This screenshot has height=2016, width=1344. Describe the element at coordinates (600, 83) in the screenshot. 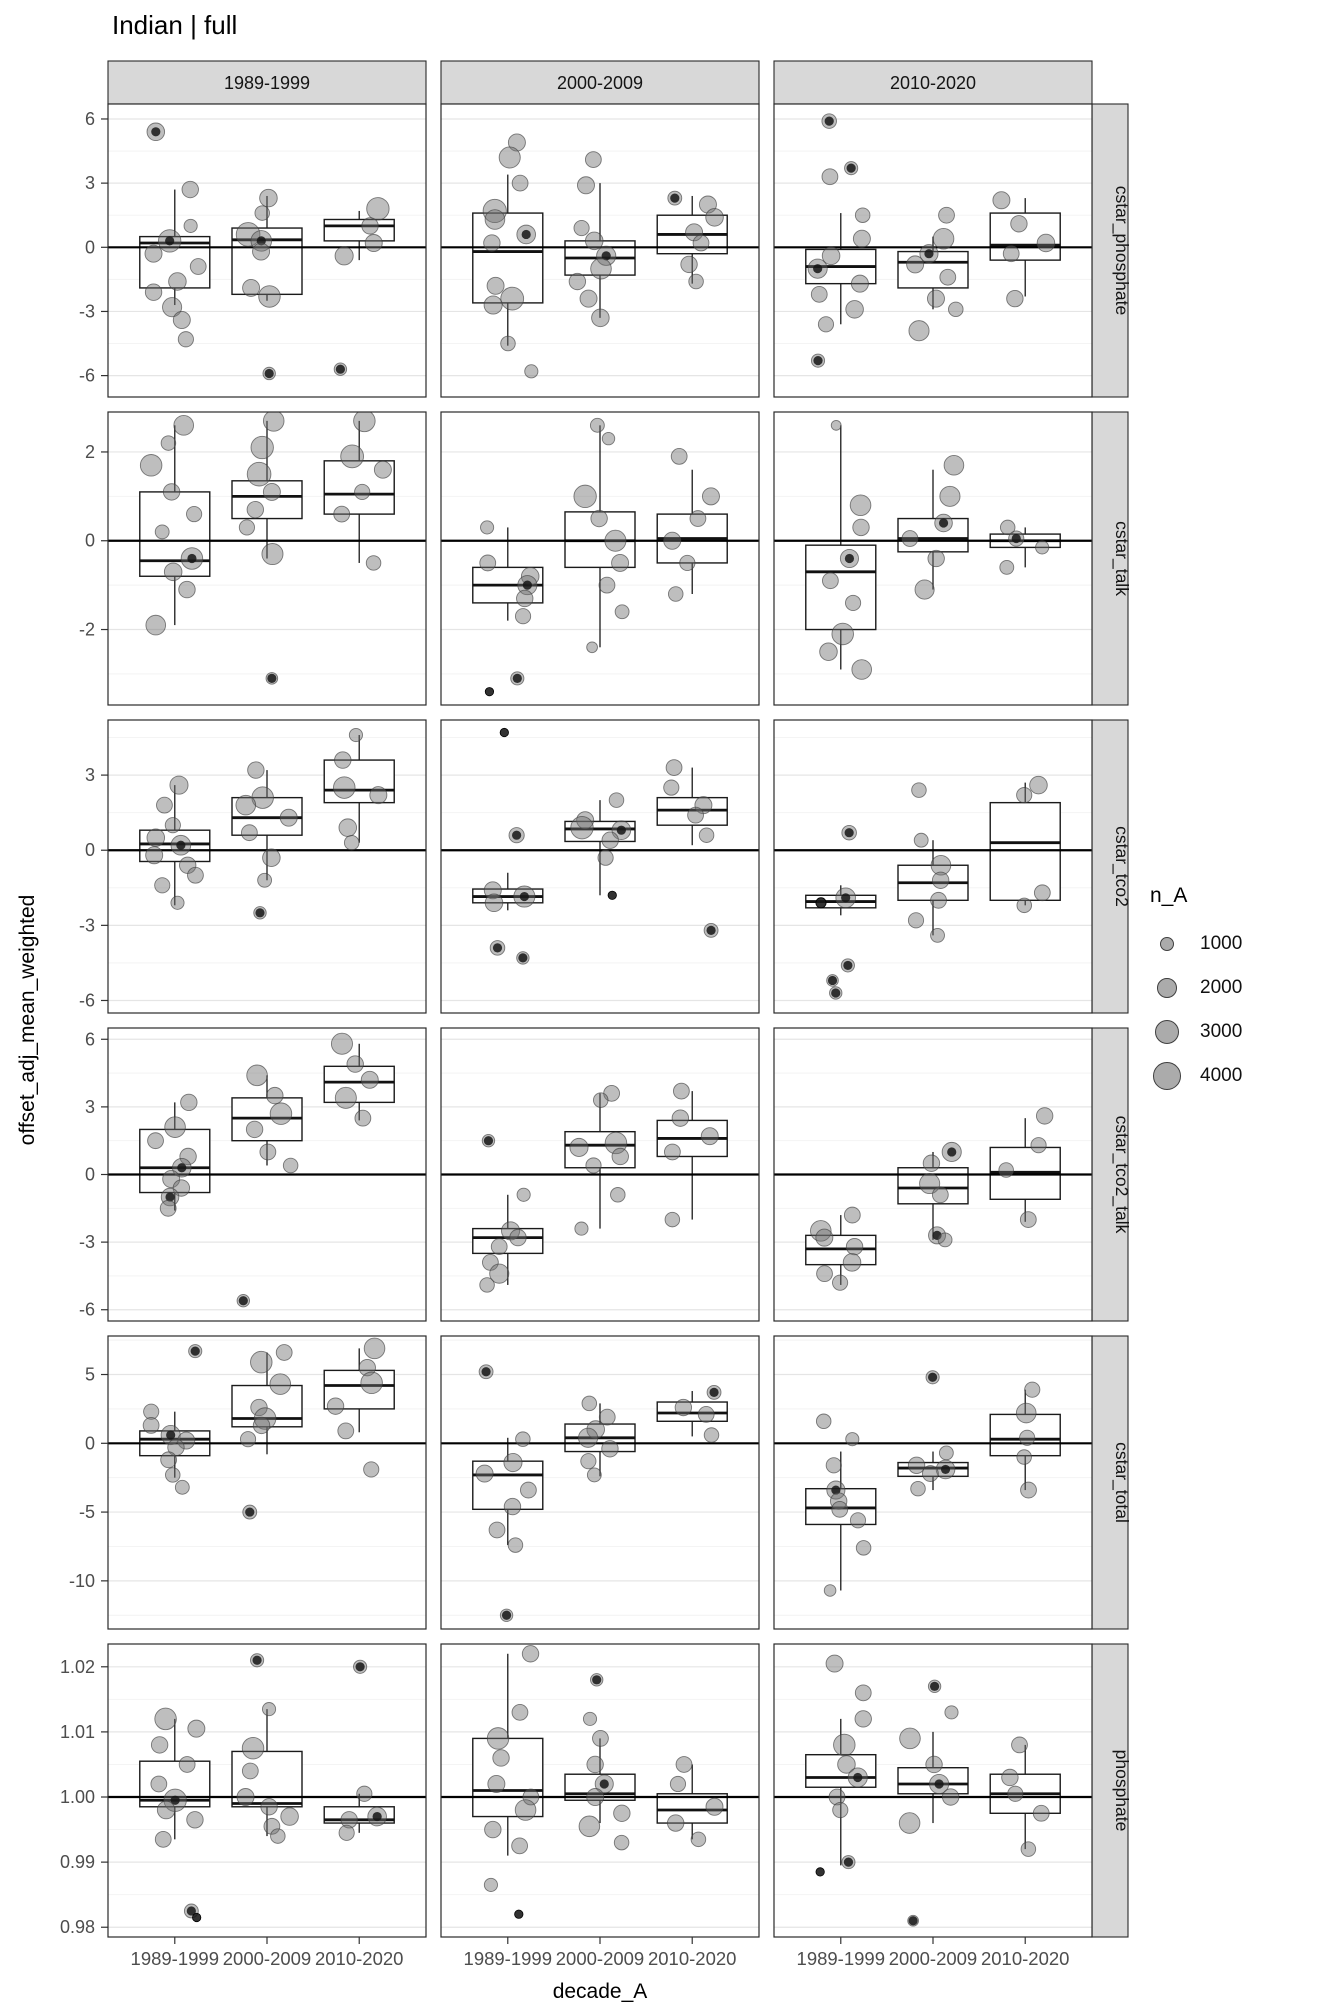

I see `facet-column-label: 2000-2009` at that location.